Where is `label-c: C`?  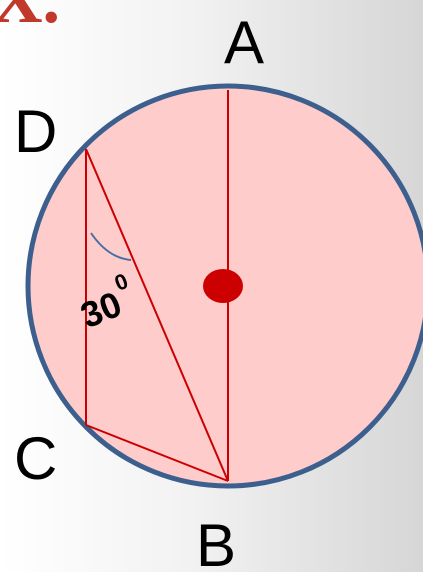 label-c: C is located at coordinates (35, 458).